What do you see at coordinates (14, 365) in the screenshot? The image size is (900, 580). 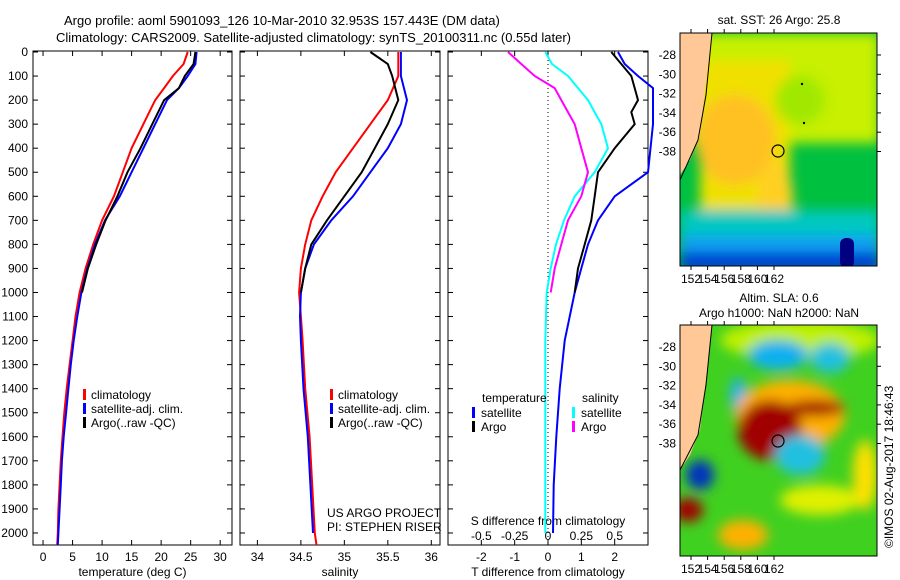 I see `y-tick-label: 1300` at bounding box center [14, 365].